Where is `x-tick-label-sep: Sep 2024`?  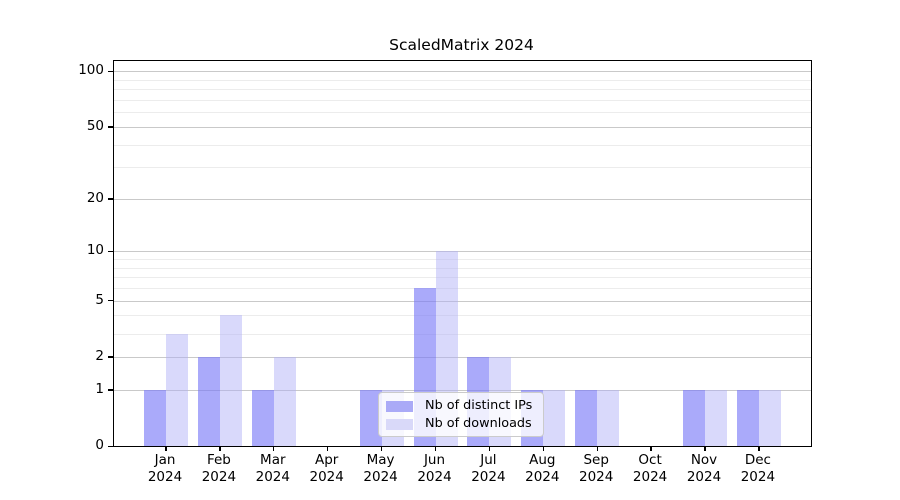
x-tick-label-sep: Sep 2024 is located at coordinates (596, 468).